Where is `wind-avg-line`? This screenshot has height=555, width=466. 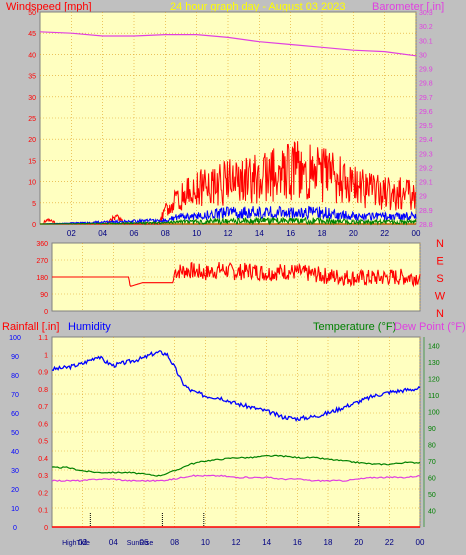 wind-avg-line is located at coordinates (228, 215).